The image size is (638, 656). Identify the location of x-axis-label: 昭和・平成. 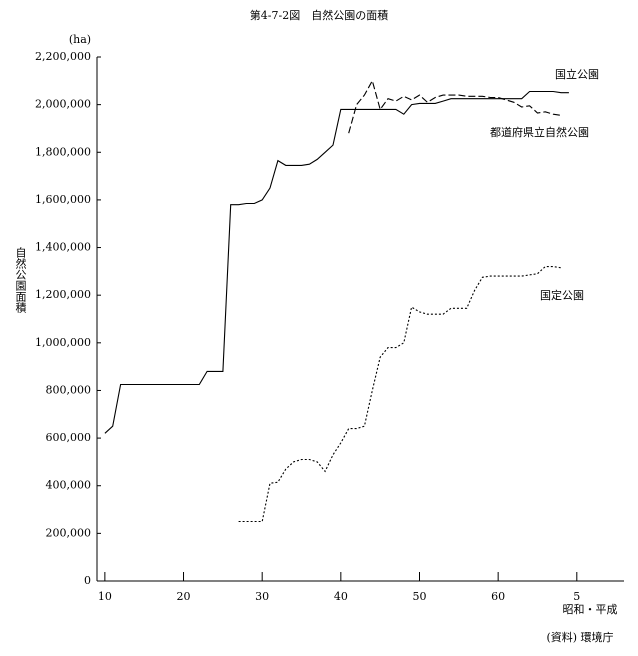
(590, 609).